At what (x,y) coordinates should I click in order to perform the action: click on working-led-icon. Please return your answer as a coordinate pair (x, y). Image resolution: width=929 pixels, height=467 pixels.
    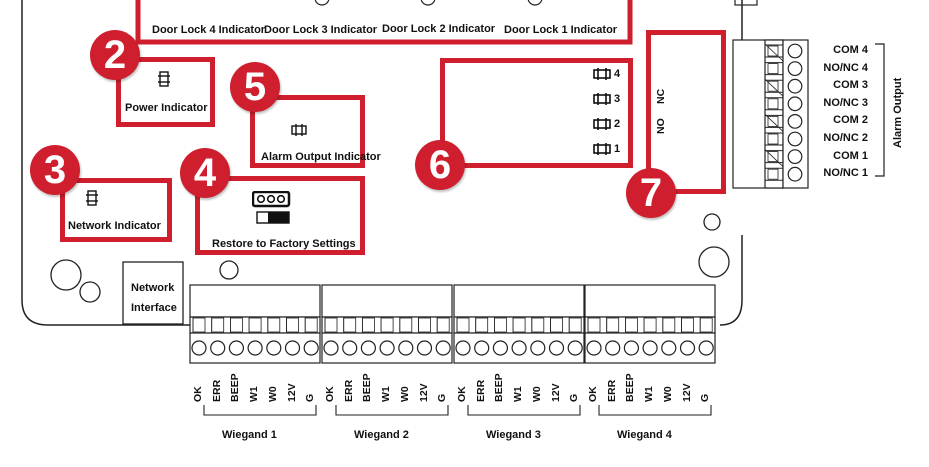
    Looking at the image, I should click on (299, 130).